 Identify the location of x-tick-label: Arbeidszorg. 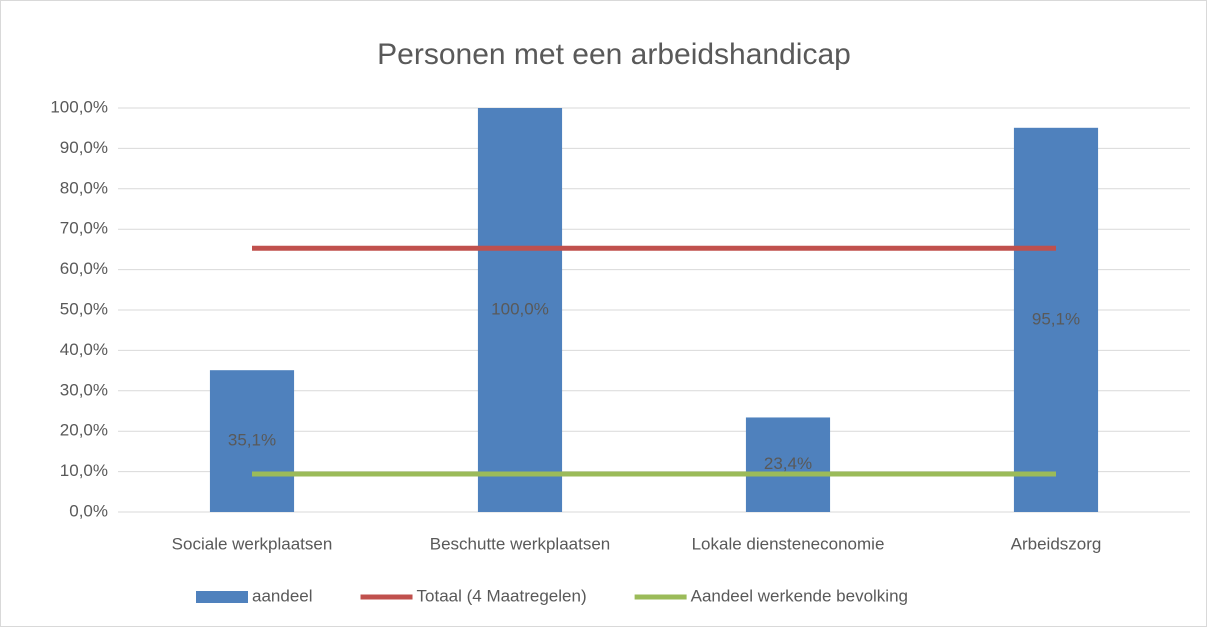
(1056, 543).